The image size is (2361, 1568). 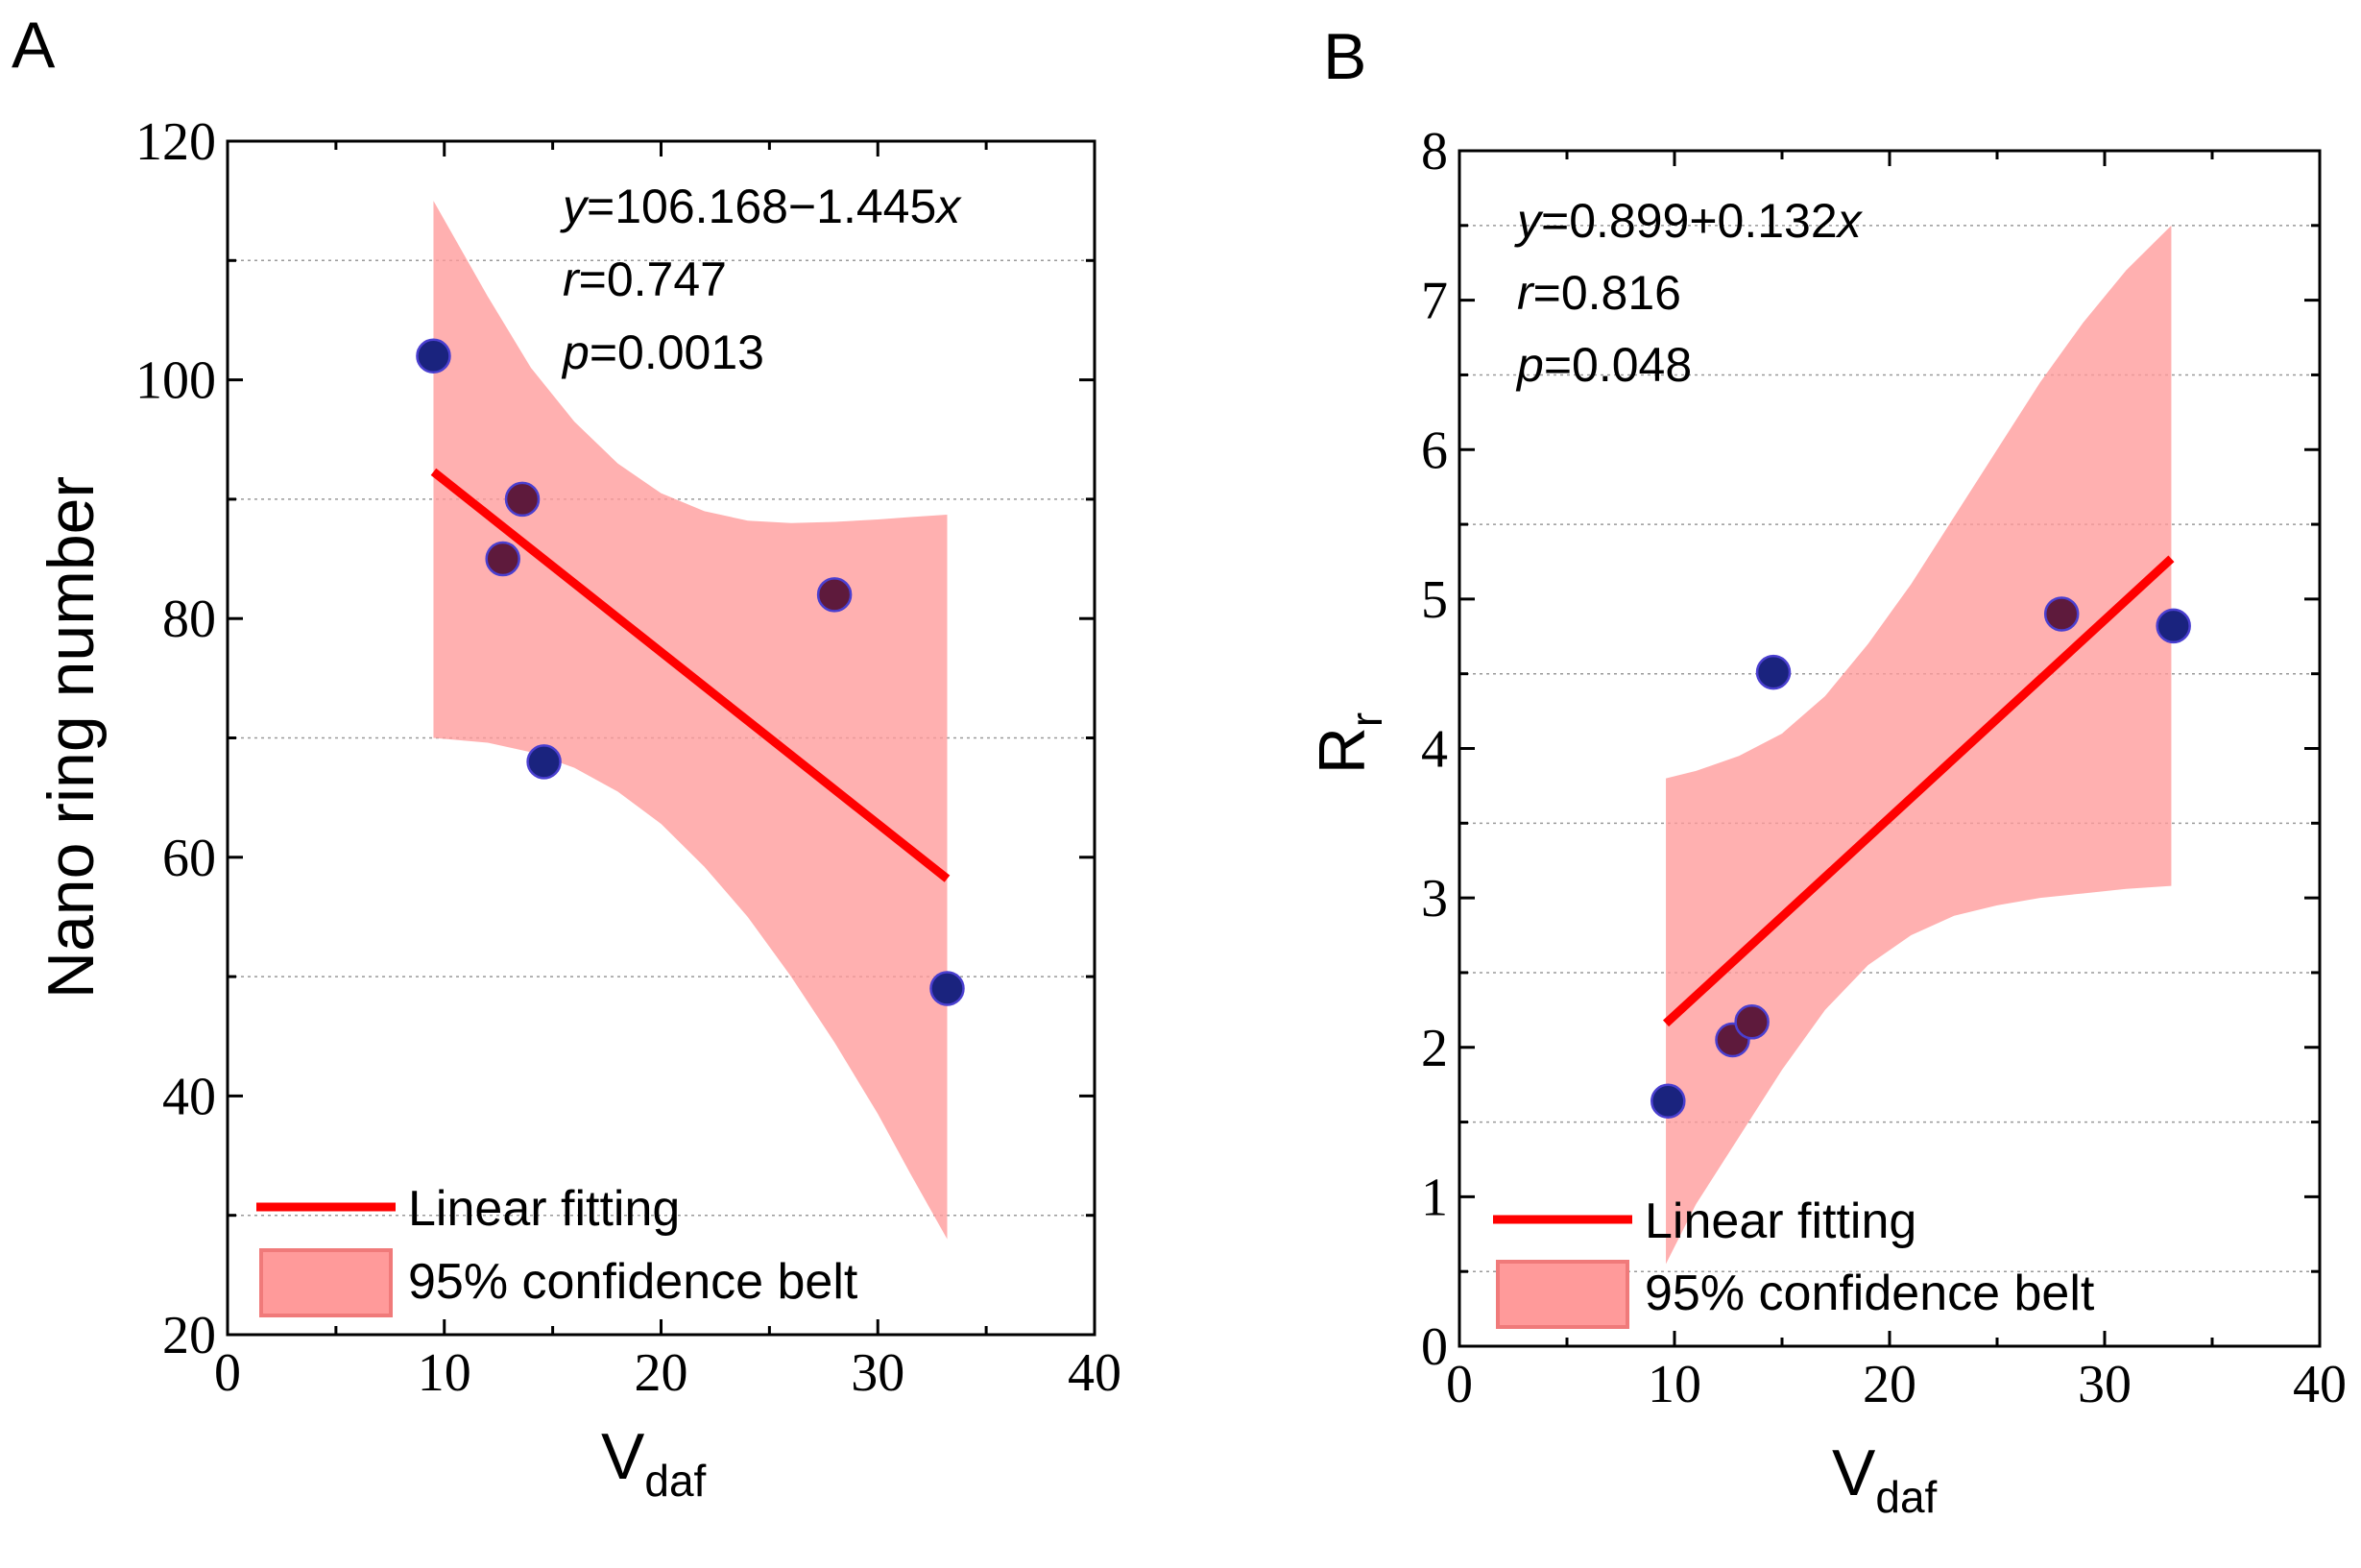 What do you see at coordinates (575, 352) in the screenshot?
I see `panel-a-annotation-p-var: p` at bounding box center [575, 352].